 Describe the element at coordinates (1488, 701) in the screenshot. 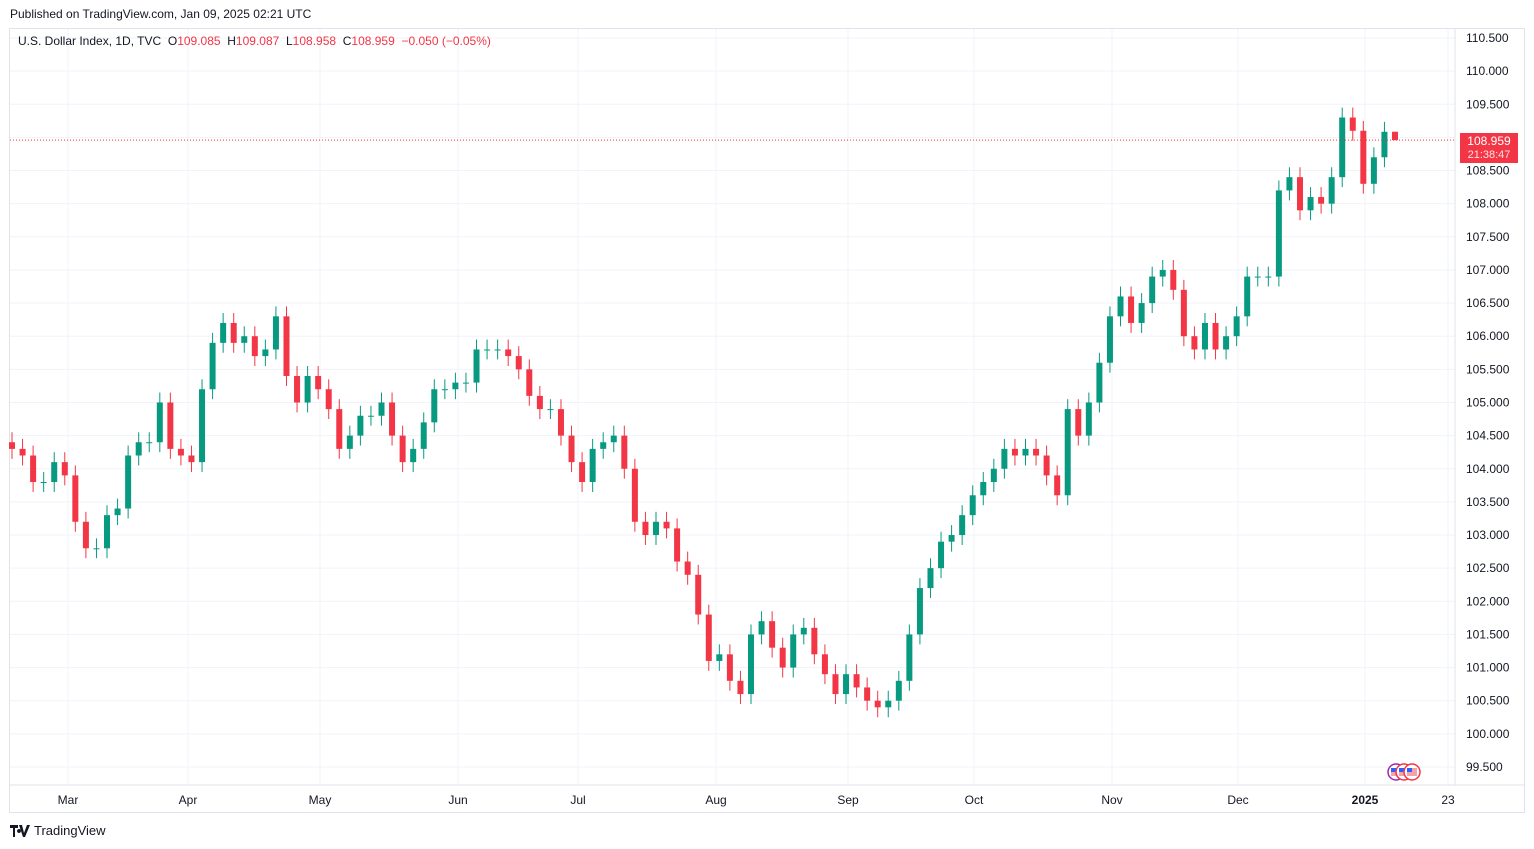

I see `y-tick-label: 100.500` at that location.